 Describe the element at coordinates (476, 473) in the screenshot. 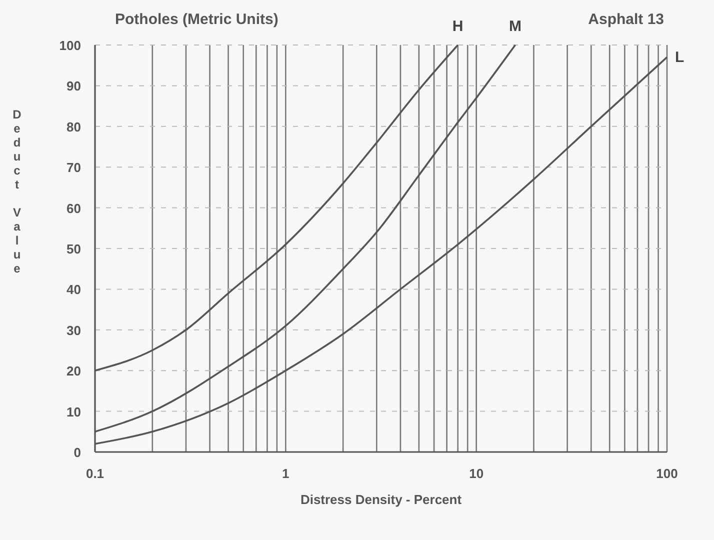

I see `x-tick-label: 10` at that location.